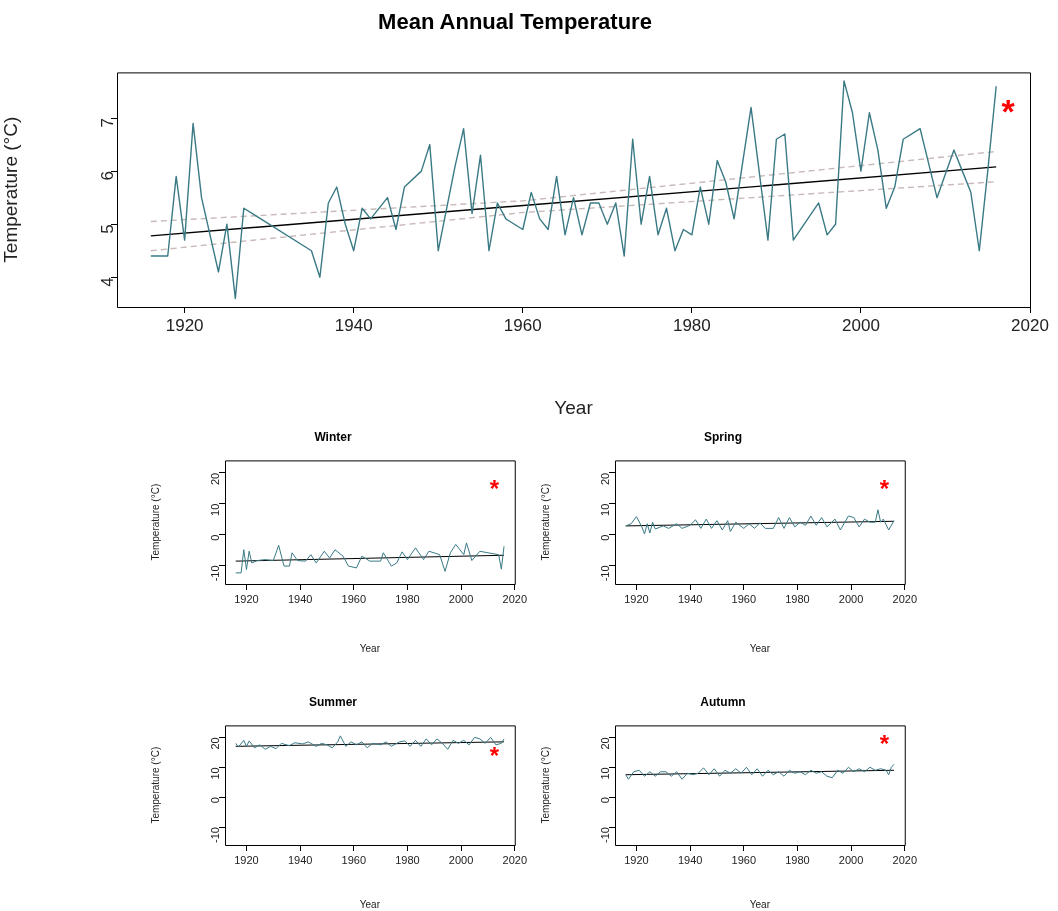  Describe the element at coordinates (333, 436) in the screenshot. I see `chart-title: Winter` at that location.